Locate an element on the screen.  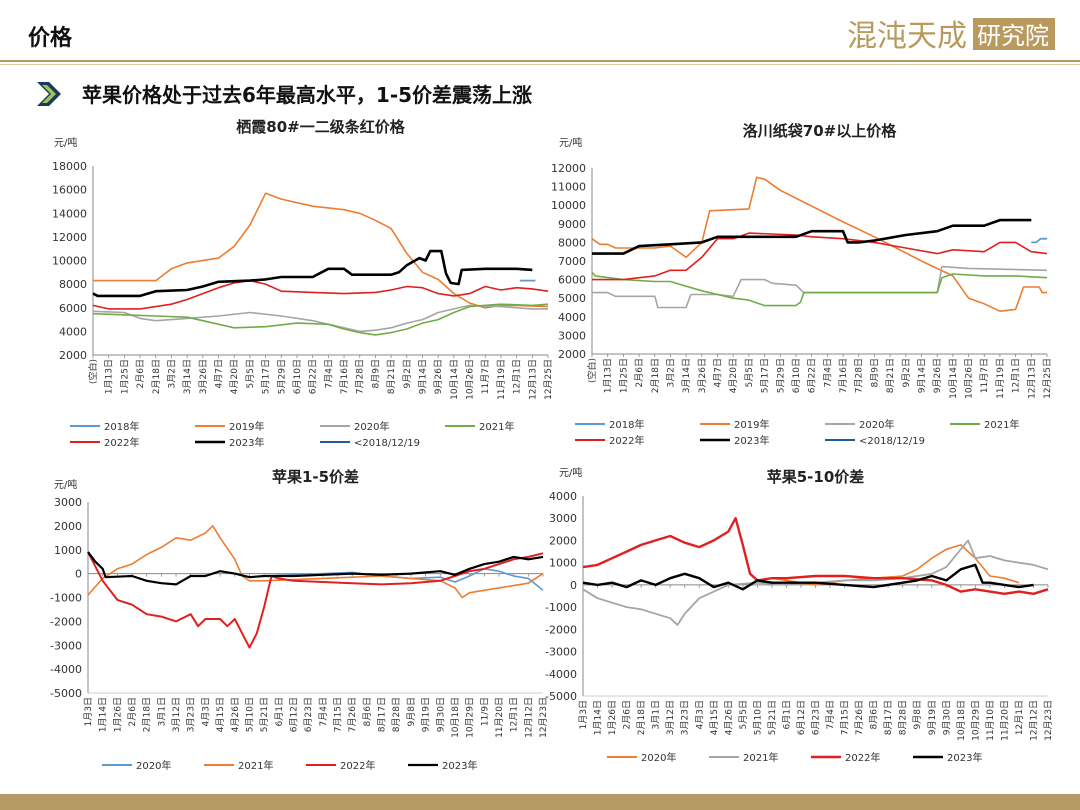
y-tick-label: 16000 is located at coordinates (69, 190).